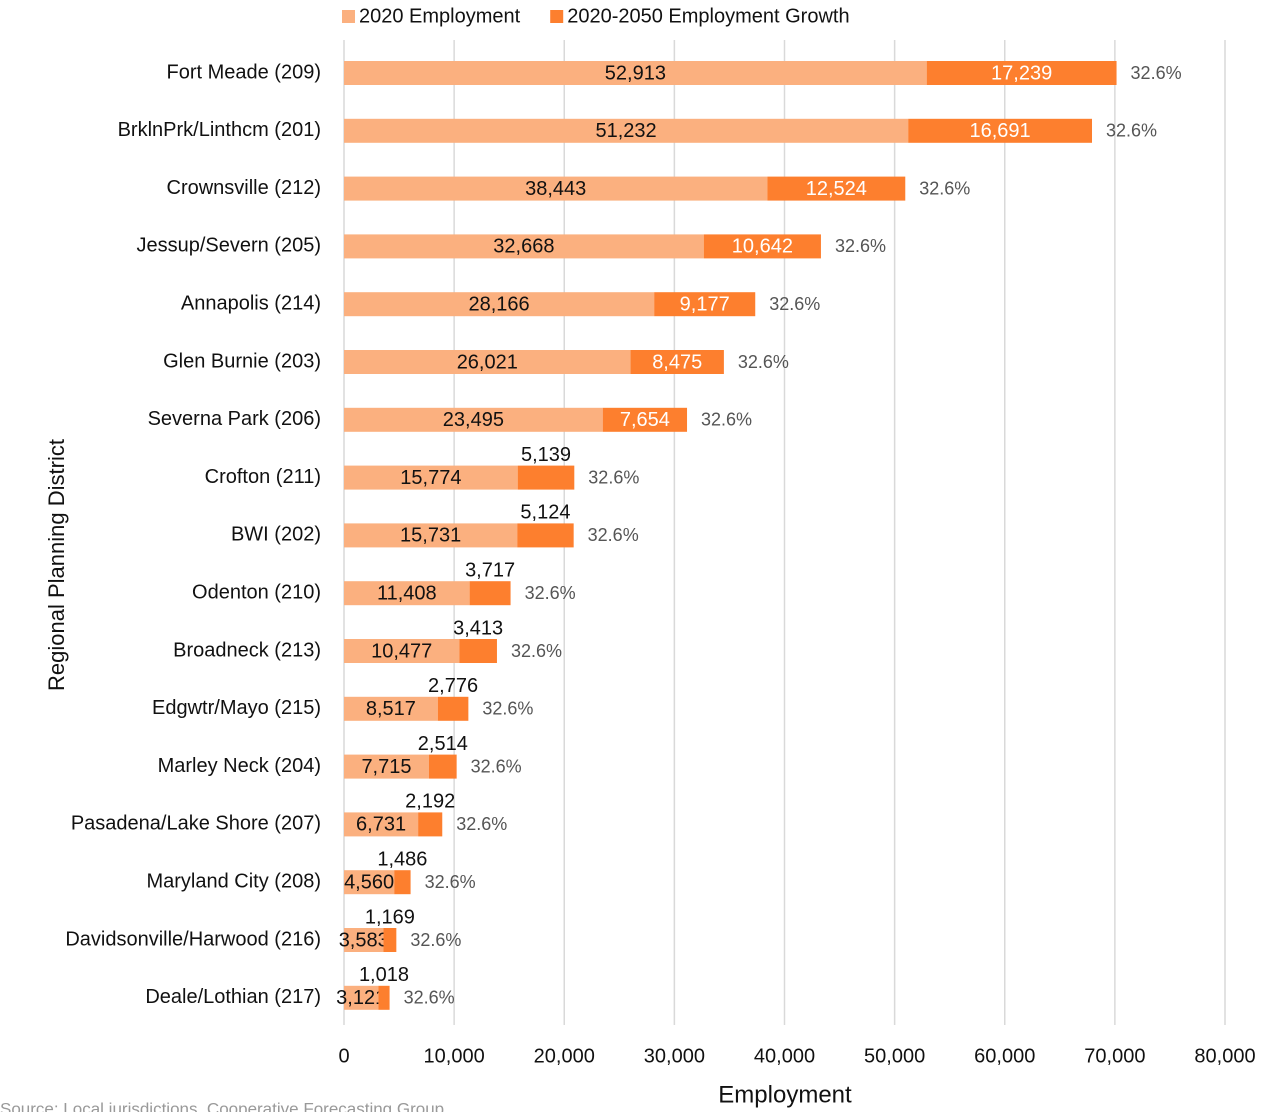 The image size is (1266, 1112). Describe the element at coordinates (1114, 1056) in the screenshot. I see `x-tick-label: 70,000` at that location.